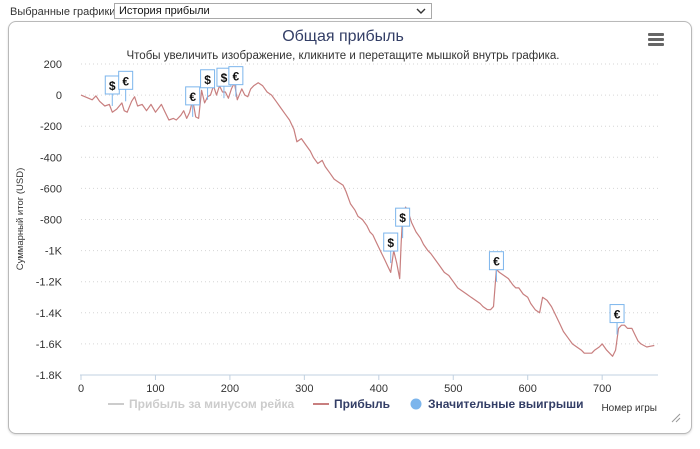 The width and height of the screenshot is (700, 449). What do you see at coordinates (211, 404) in the screenshot?
I see `legend-label-rake: Прибыль за минусом рейка` at bounding box center [211, 404].